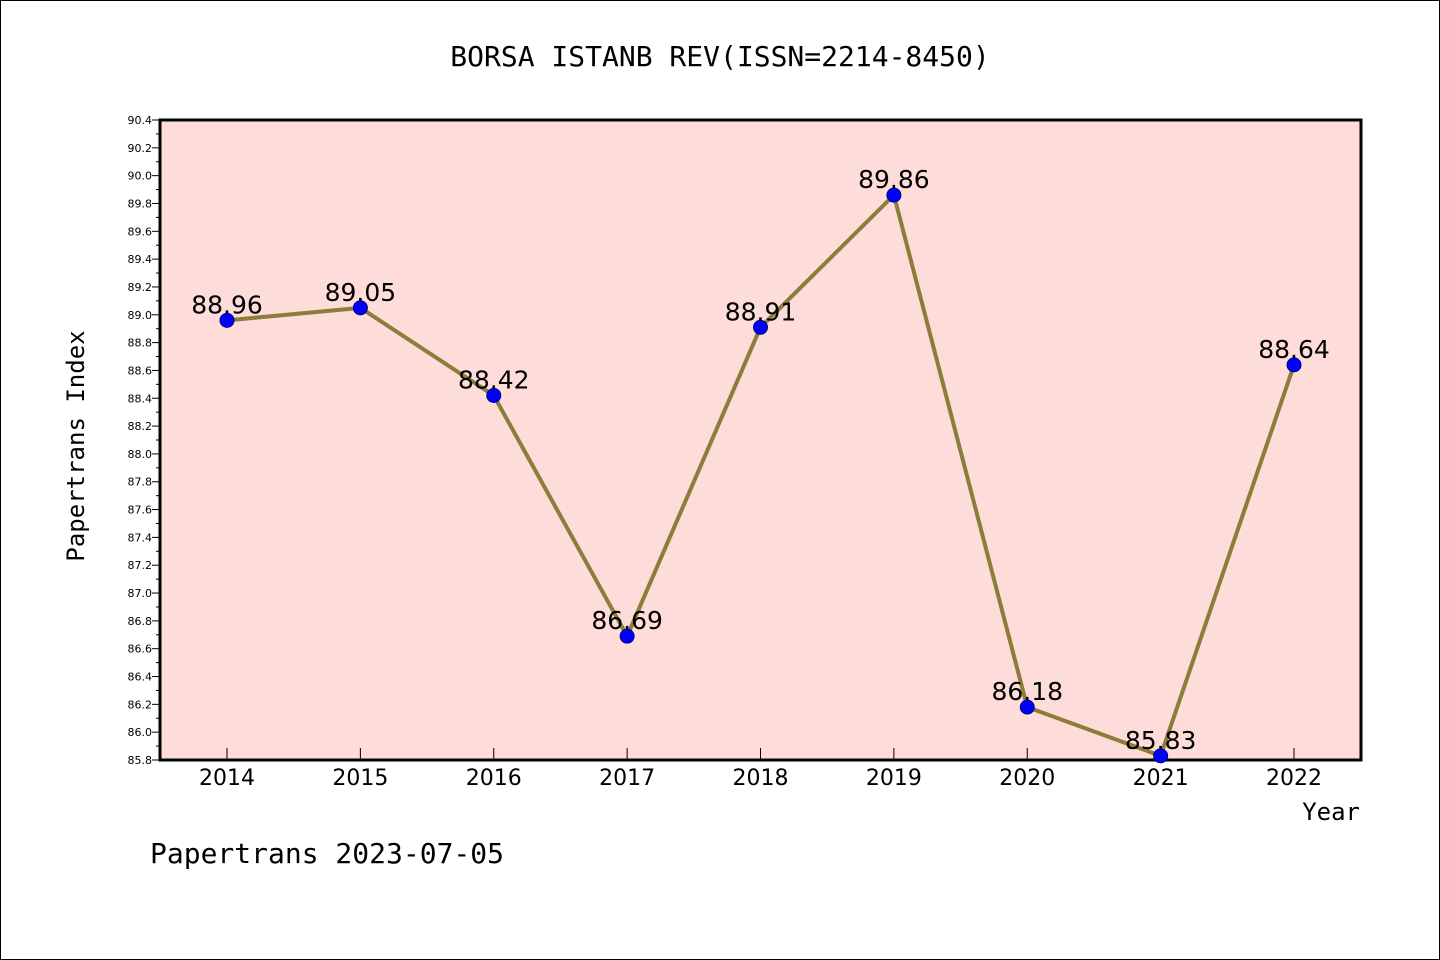  What do you see at coordinates (1027, 778) in the screenshot?
I see `x-tick-label: 2020` at bounding box center [1027, 778].